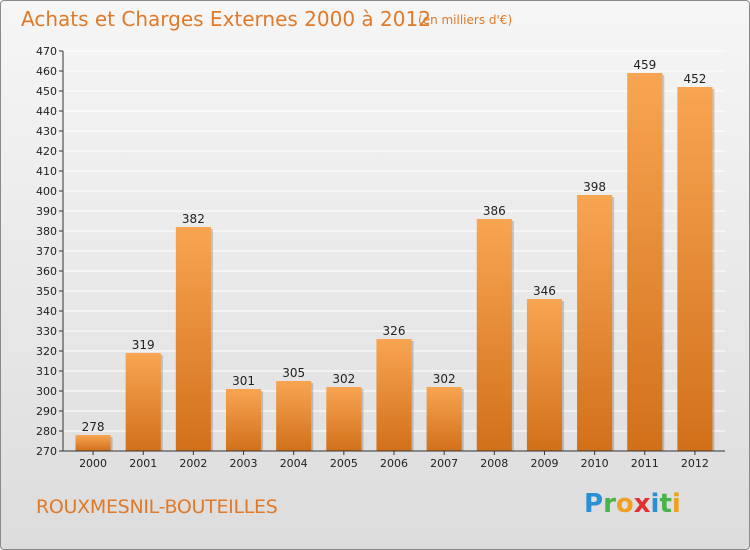 The image size is (750, 550). I want to click on bar-value-label: 459, so click(644, 65).